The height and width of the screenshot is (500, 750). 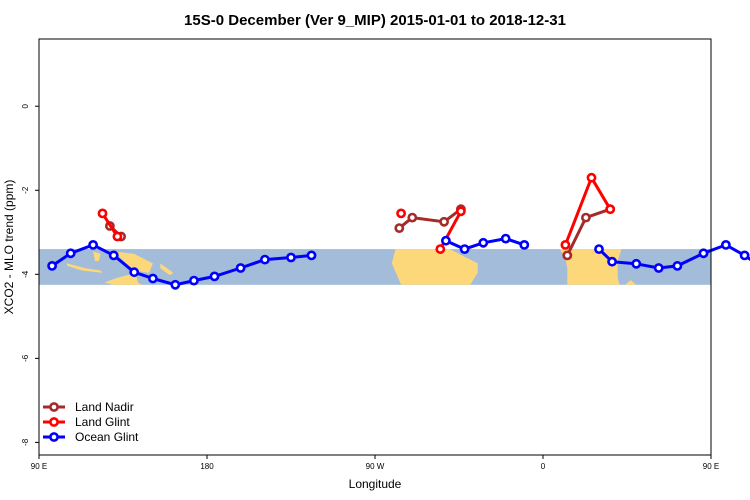 I want to click on legend-land-glint-marker, so click(x=54, y=422).